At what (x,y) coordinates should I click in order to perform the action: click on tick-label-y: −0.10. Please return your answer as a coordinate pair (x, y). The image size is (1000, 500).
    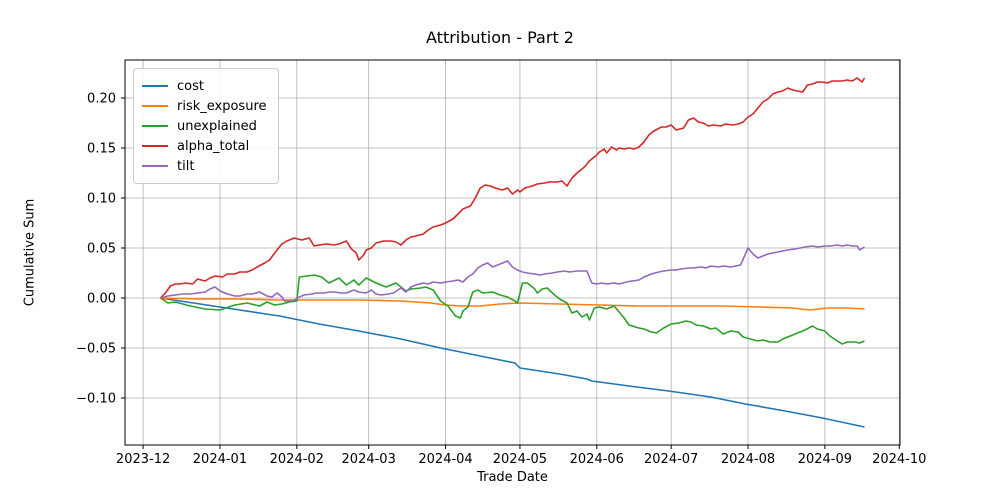
    Looking at the image, I should click on (96, 399).